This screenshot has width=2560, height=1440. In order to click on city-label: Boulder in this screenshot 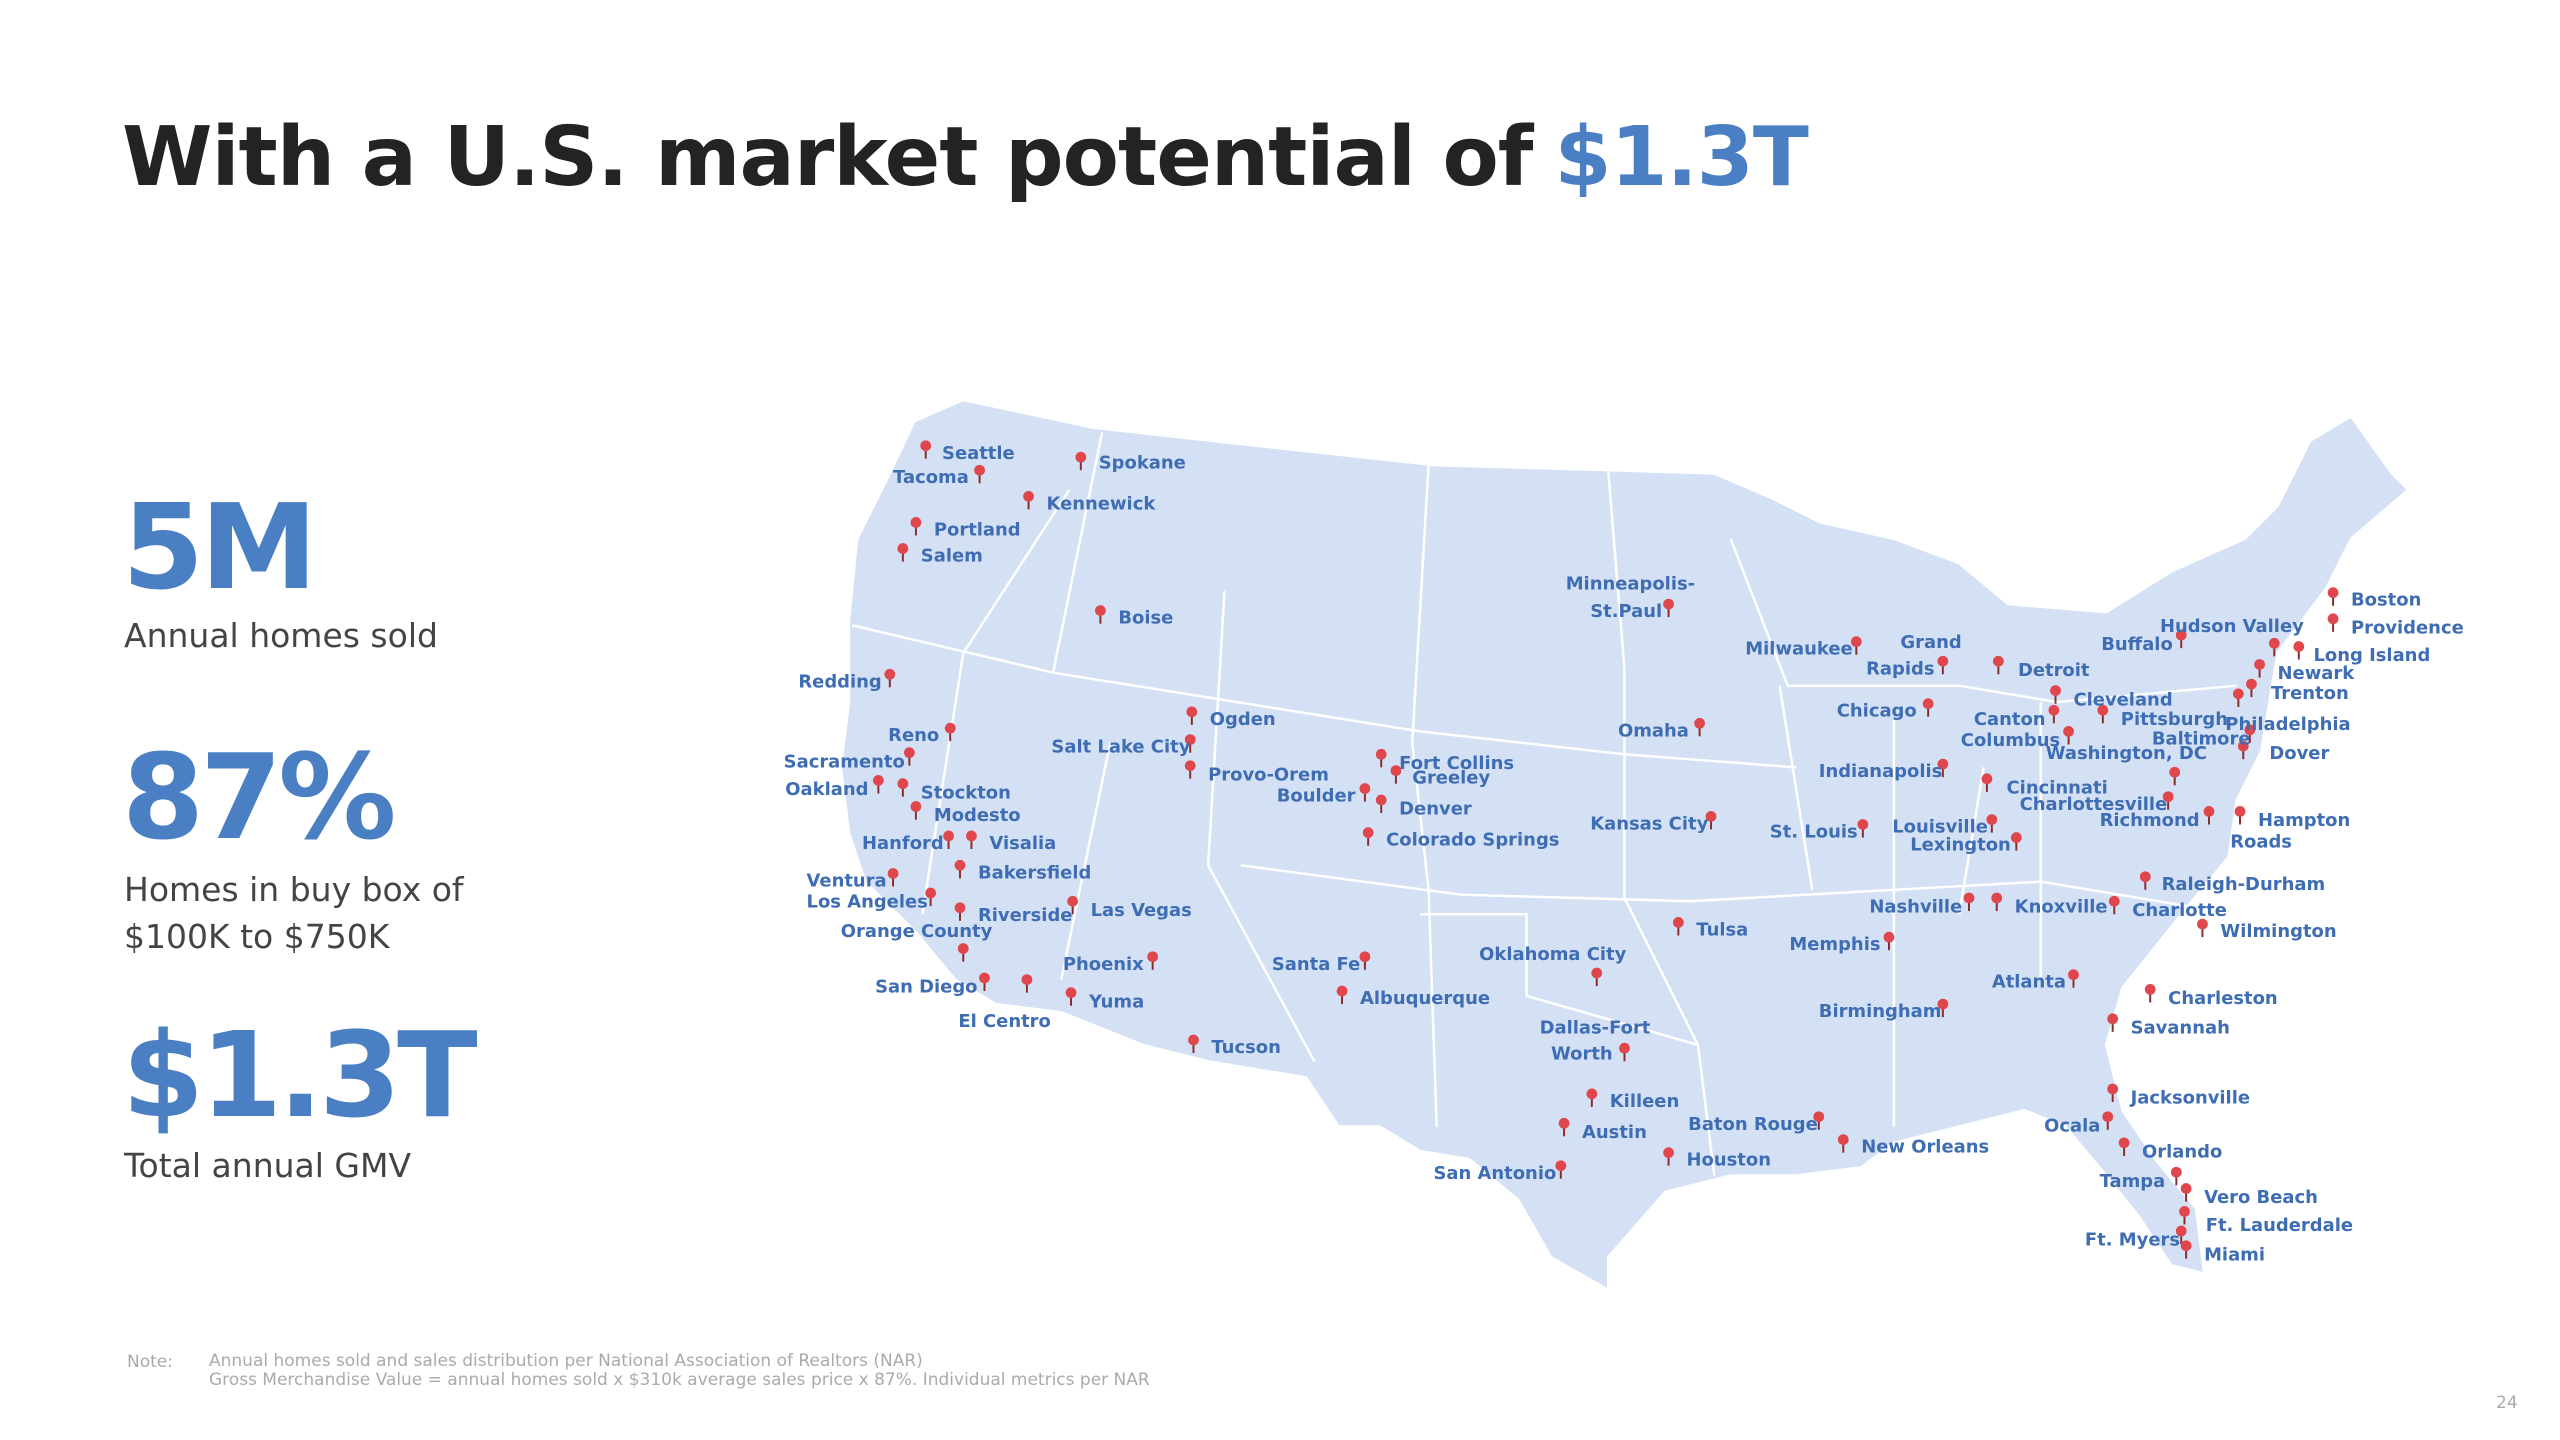, I will do `click(1316, 796)`.